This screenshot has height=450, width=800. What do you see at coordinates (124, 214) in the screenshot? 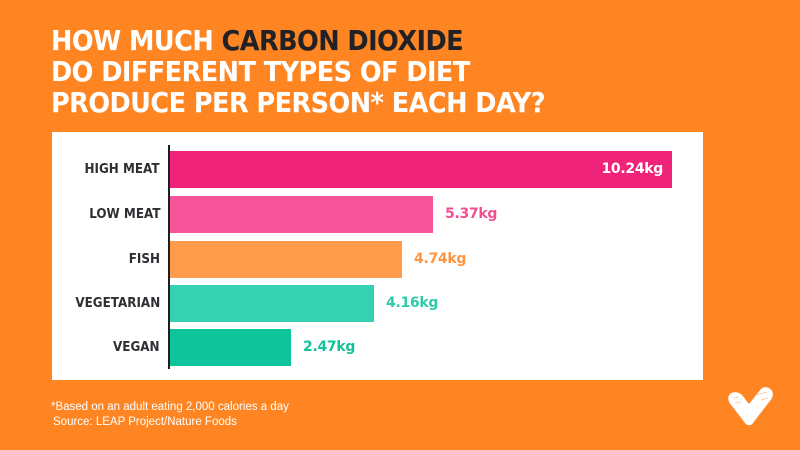
I see `category-label: LOW MEAT` at bounding box center [124, 214].